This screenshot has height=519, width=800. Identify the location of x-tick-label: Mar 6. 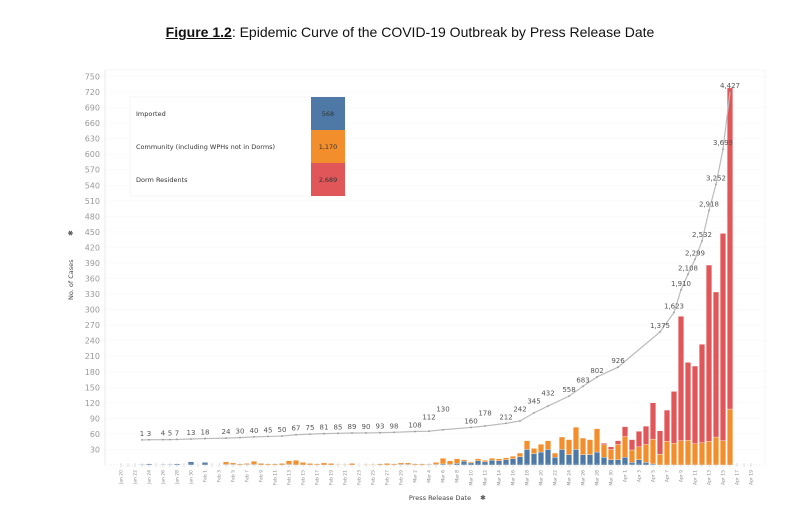
(444, 476).